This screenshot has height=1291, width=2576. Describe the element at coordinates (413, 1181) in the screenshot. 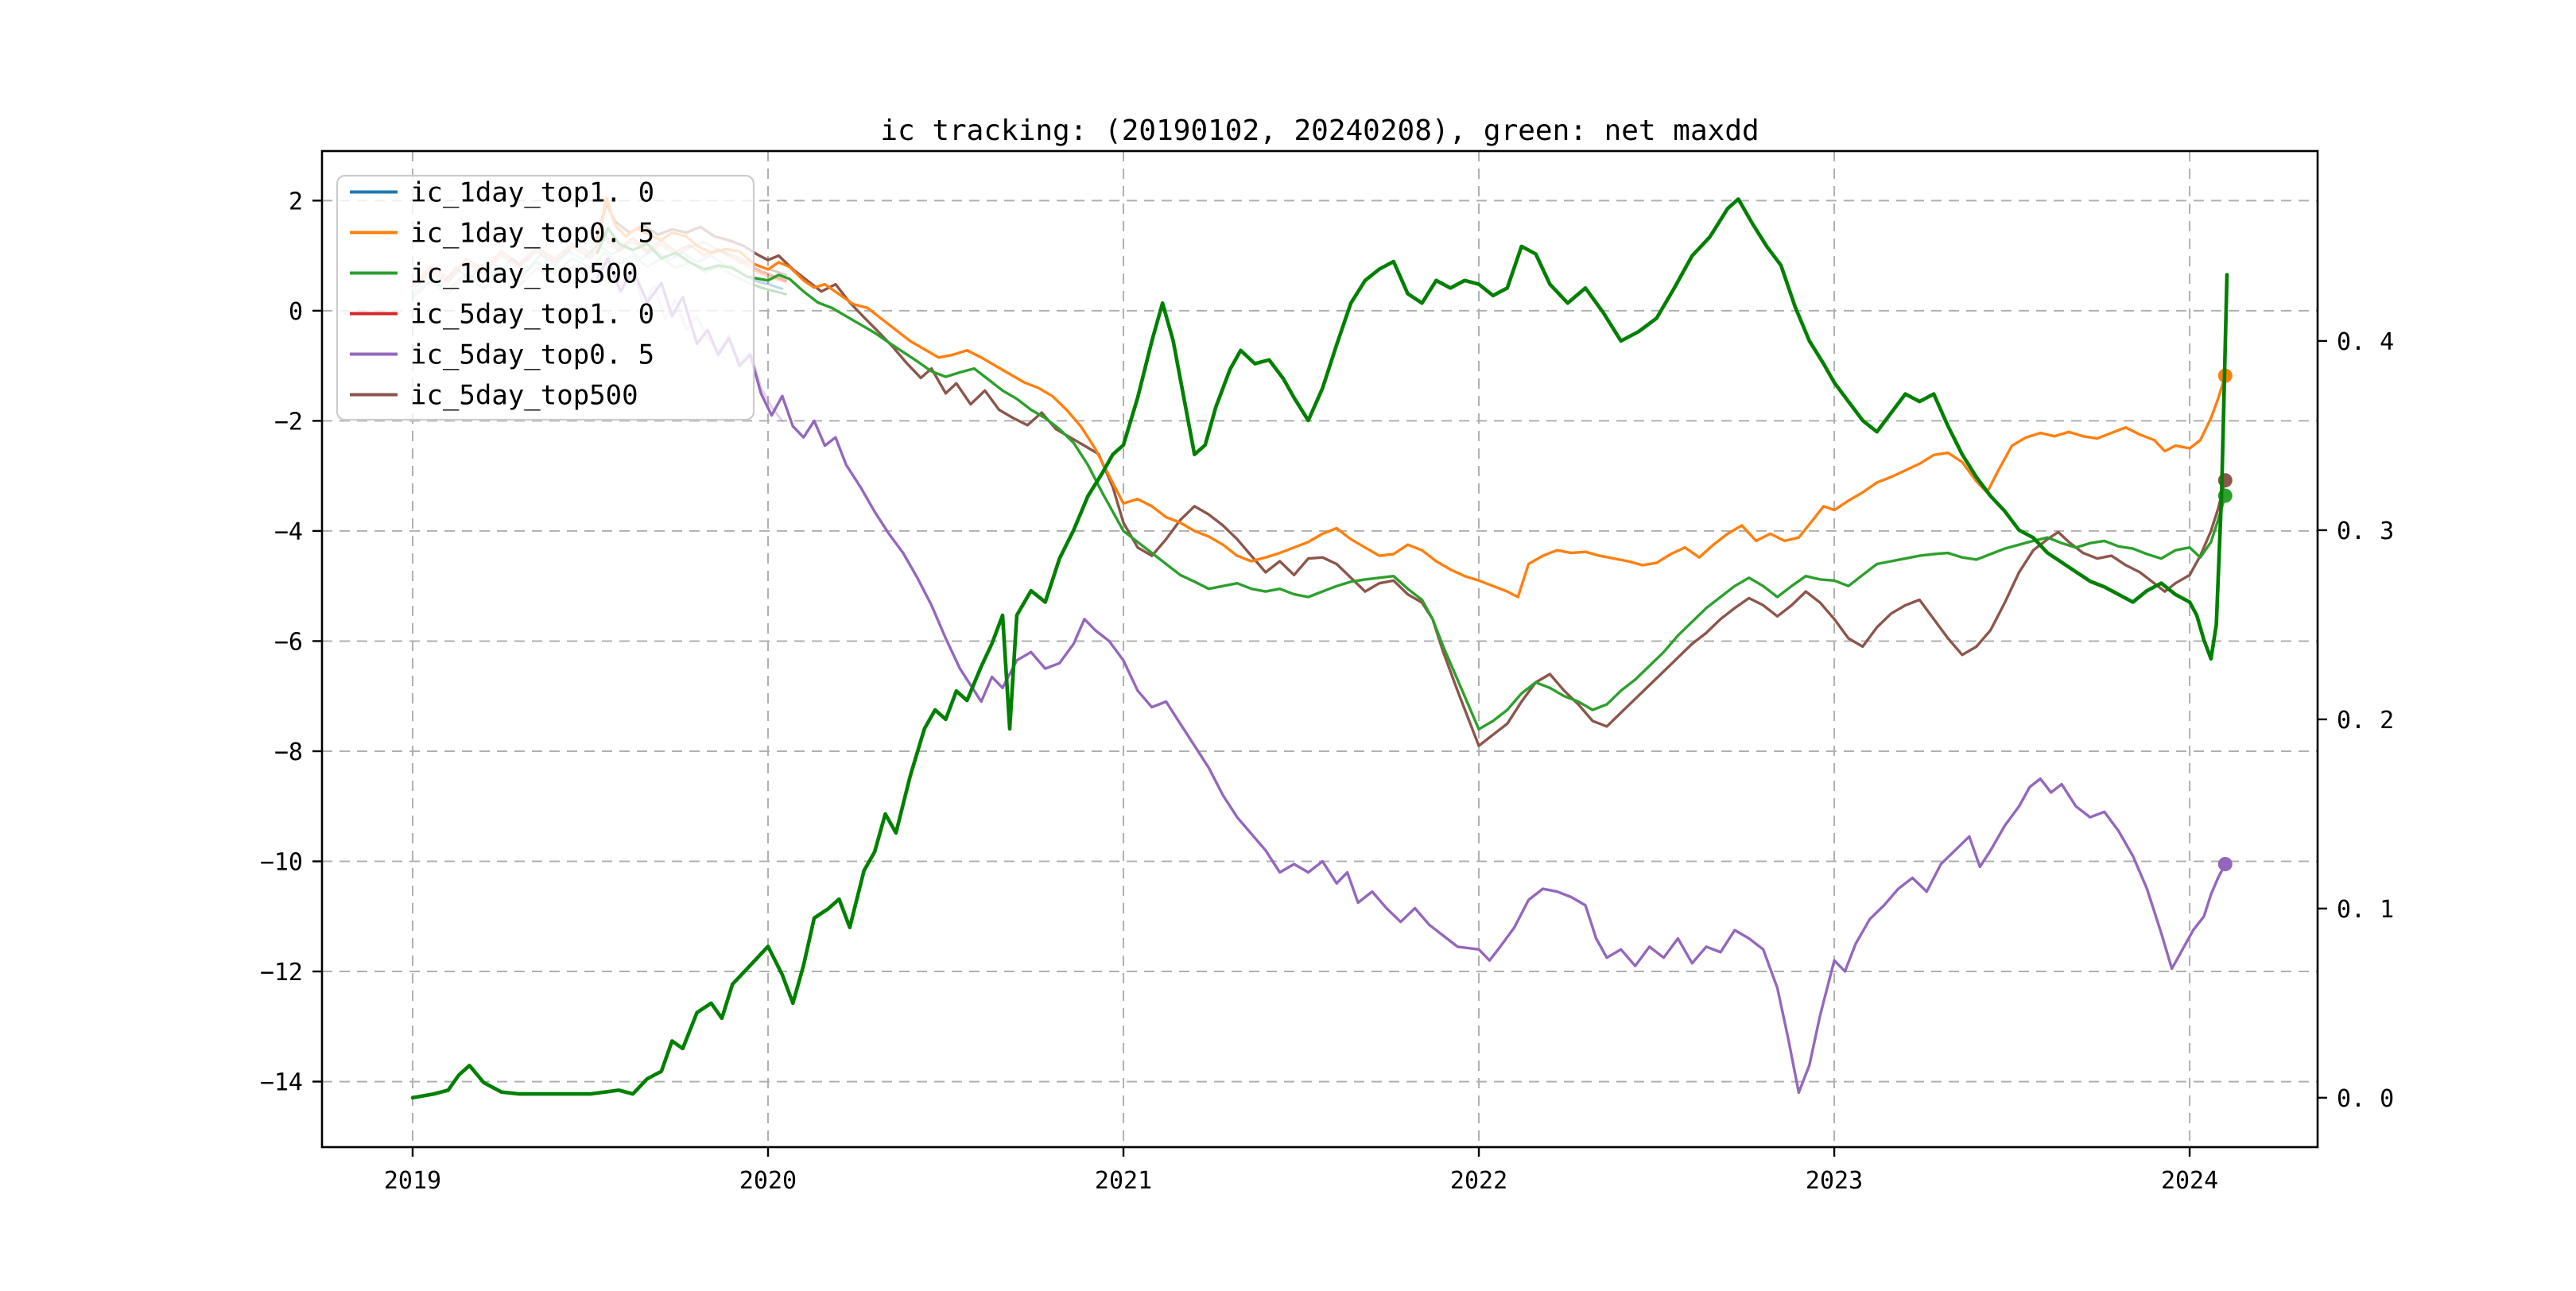

I see `x-tick-label-2019: 2019` at that location.